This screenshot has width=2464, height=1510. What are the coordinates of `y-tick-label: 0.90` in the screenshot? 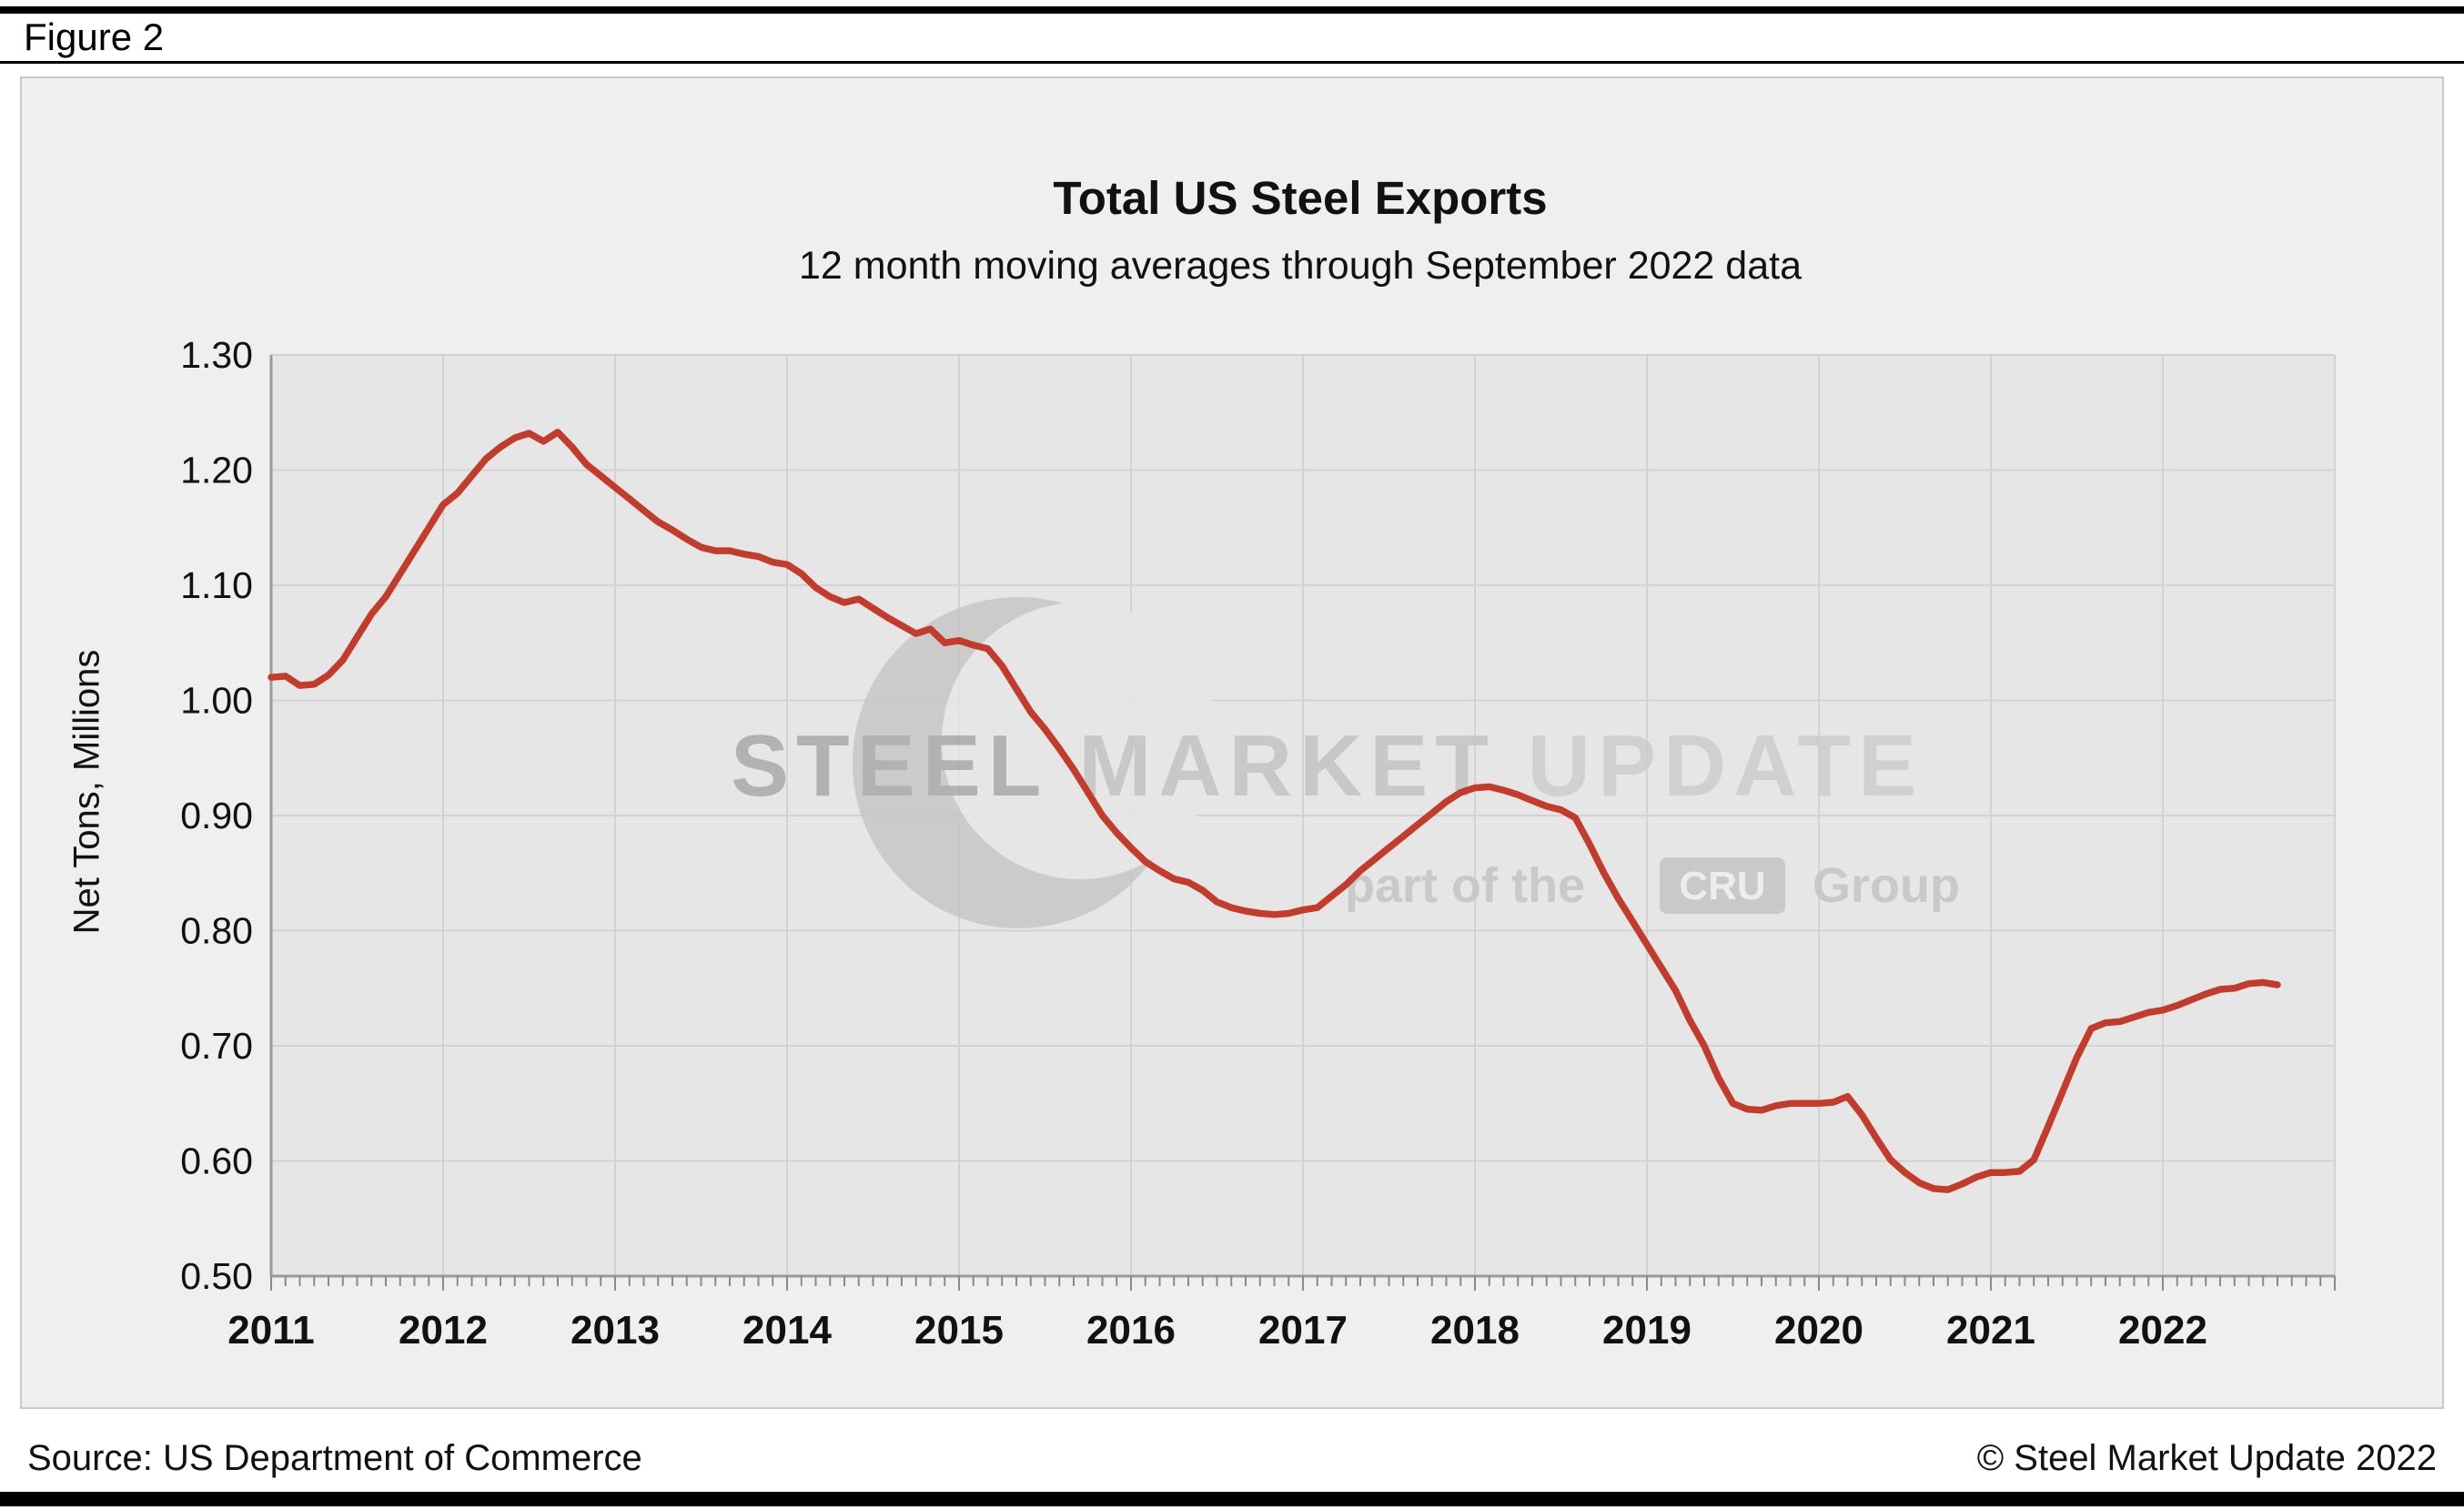 It's located at (216, 816).